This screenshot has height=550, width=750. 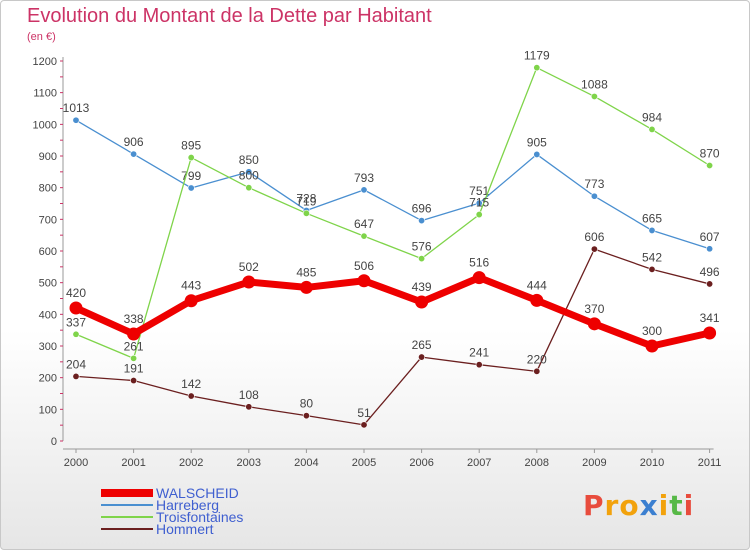 What do you see at coordinates (48, 315) in the screenshot?
I see `y-tick-label: 400` at bounding box center [48, 315].